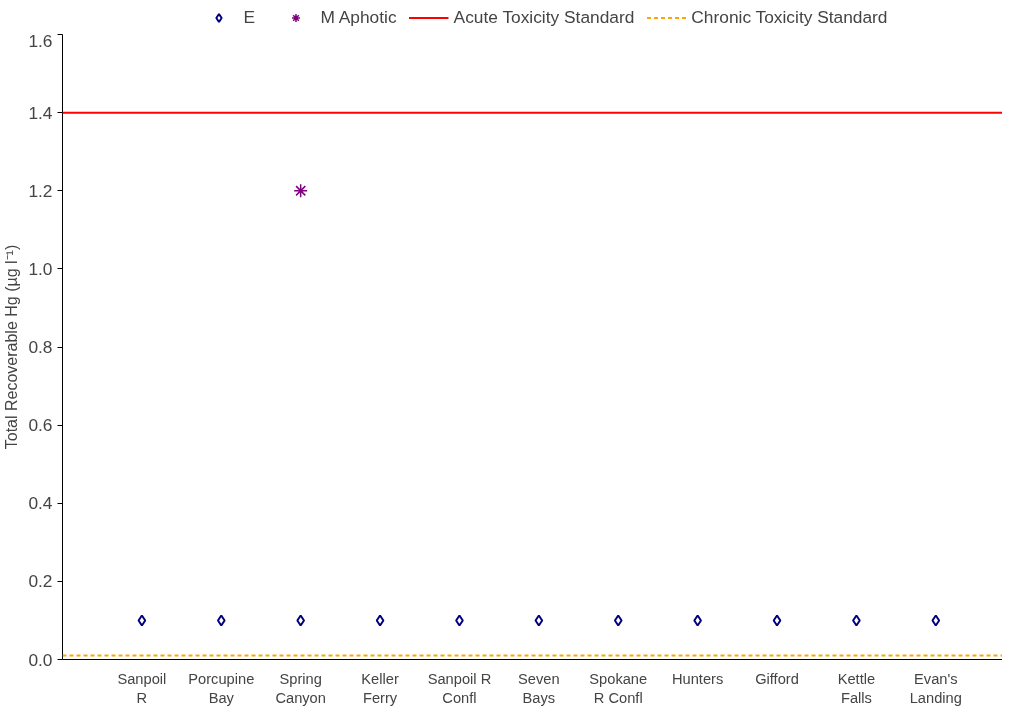 Image resolution: width=1024 pixels, height=723 pixels. Describe the element at coordinates (544, 17) in the screenshot. I see `legend-label: Acute Toxicity Standard` at that location.